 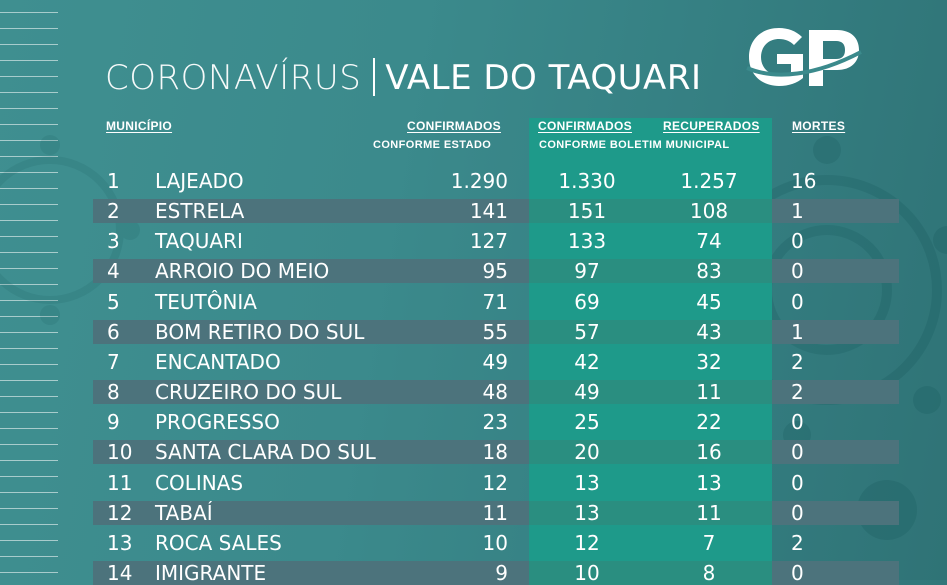 What do you see at coordinates (797, 362) in the screenshot?
I see `mortes-value: 2` at bounding box center [797, 362].